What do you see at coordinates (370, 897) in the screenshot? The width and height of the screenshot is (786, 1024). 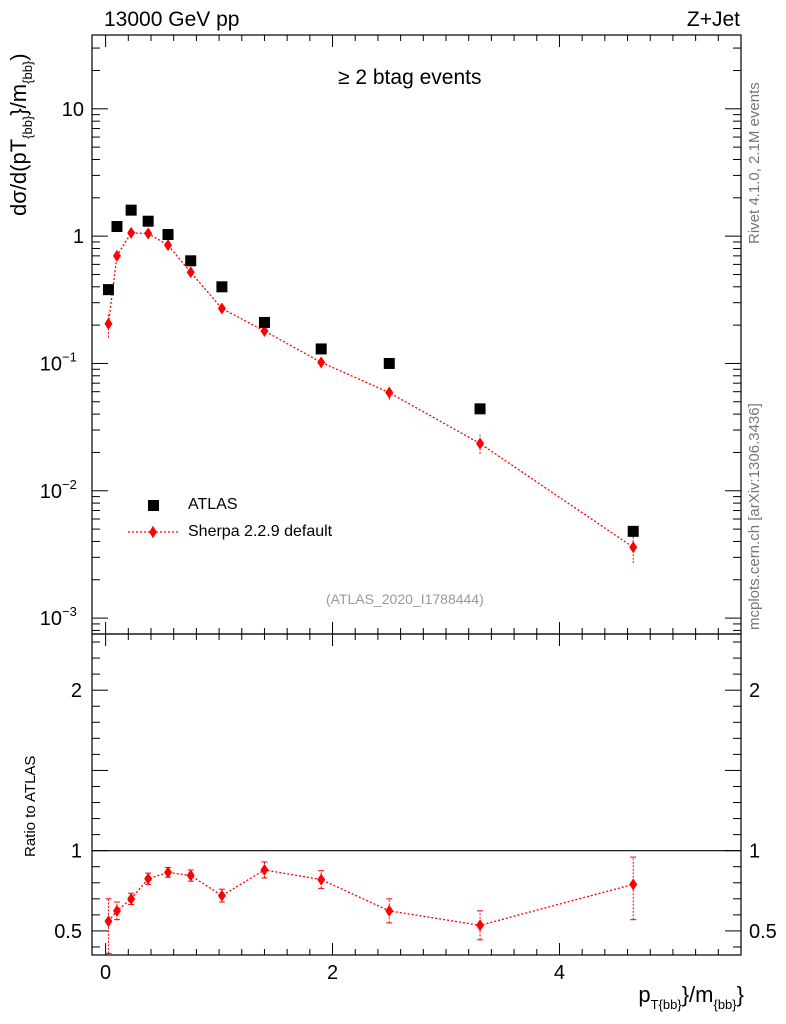 I see `ratio-line` at bounding box center [370, 897].